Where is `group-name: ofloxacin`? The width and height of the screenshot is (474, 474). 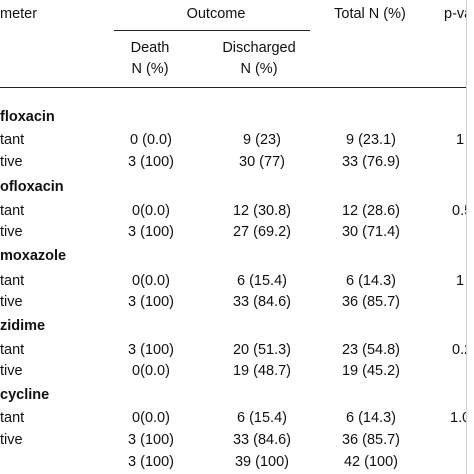 group-name: ofloxacin is located at coordinates (32, 187).